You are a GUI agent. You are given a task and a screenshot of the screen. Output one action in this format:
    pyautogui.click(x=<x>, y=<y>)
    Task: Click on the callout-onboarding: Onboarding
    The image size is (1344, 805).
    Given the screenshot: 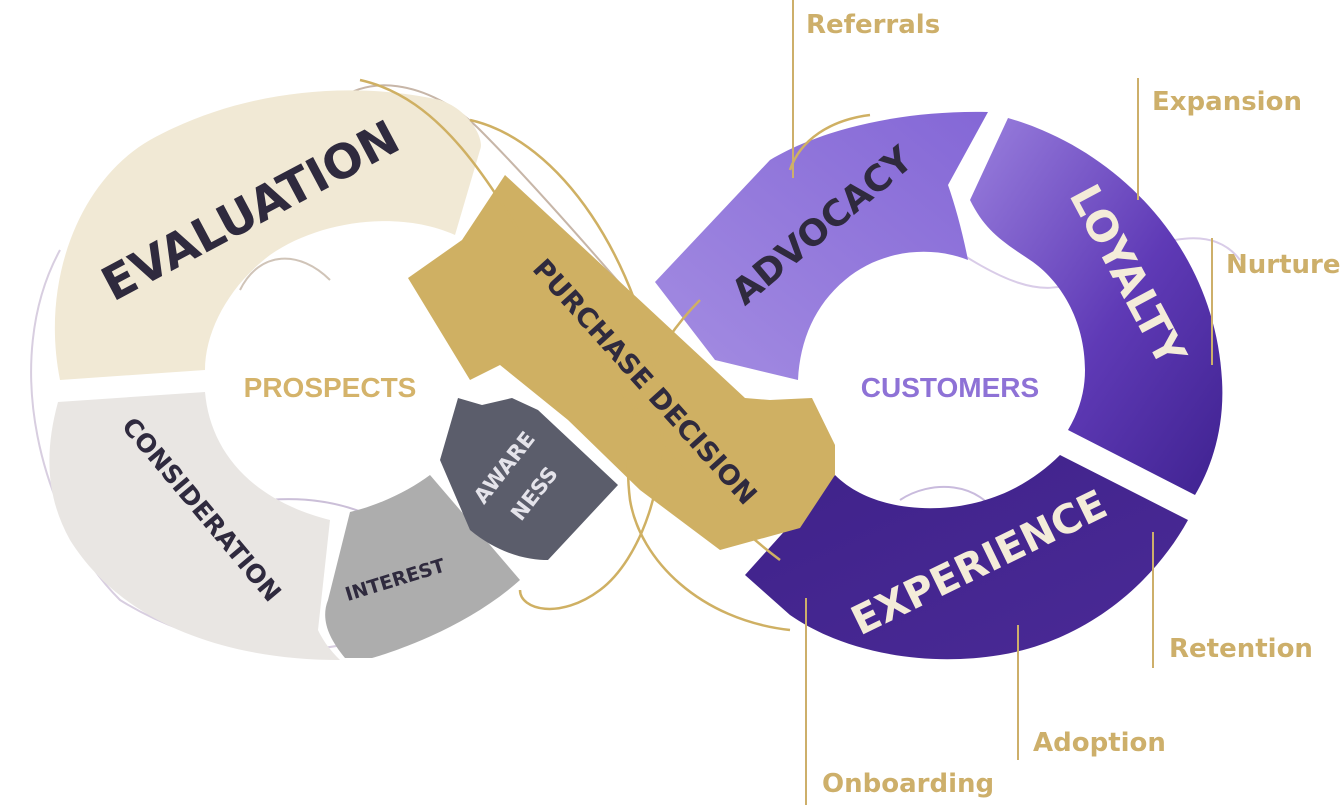 What is the action you would take?
    pyautogui.click(x=908, y=784)
    